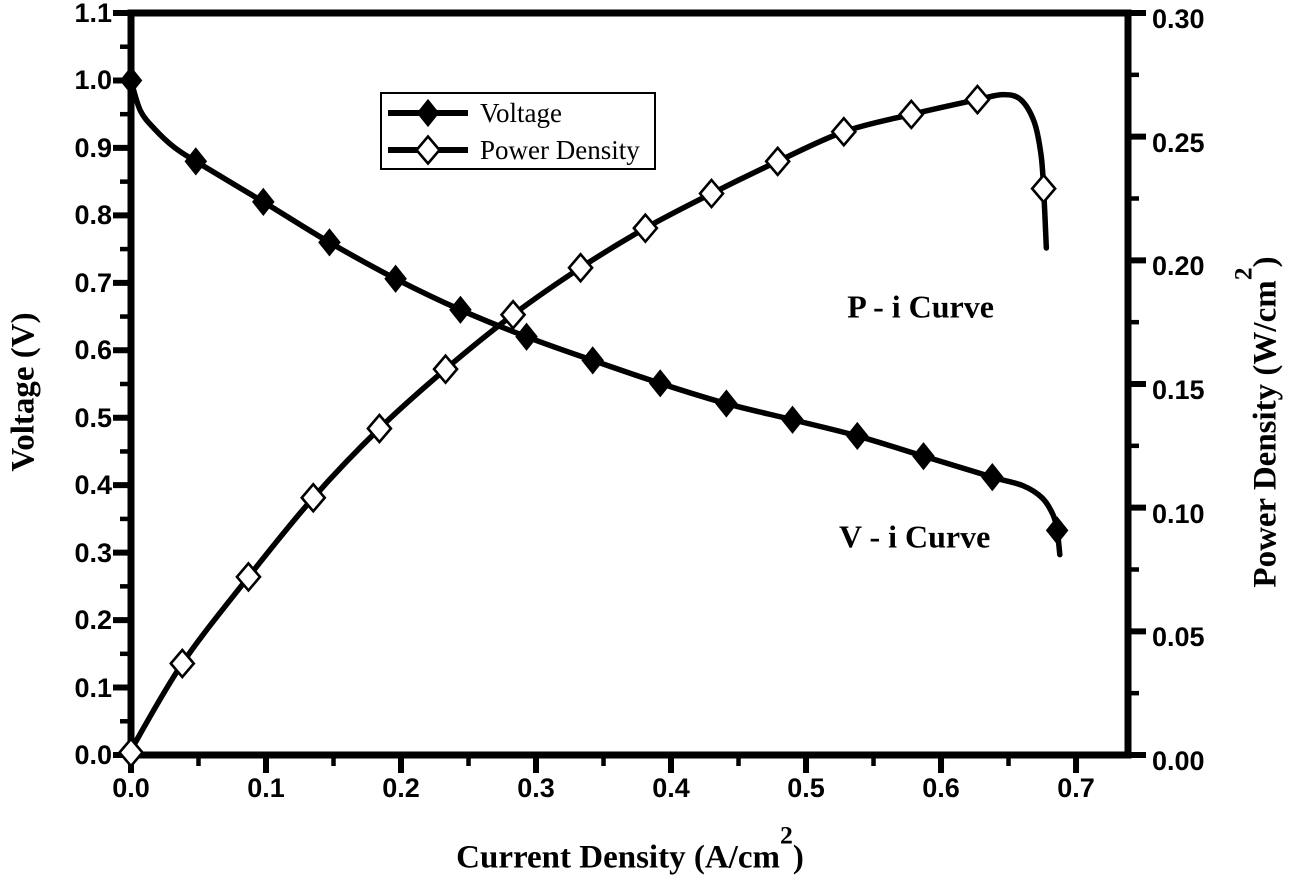  Describe the element at coordinates (914, 536) in the screenshot. I see `annotation-v-i-curve: V - i Curve` at that location.